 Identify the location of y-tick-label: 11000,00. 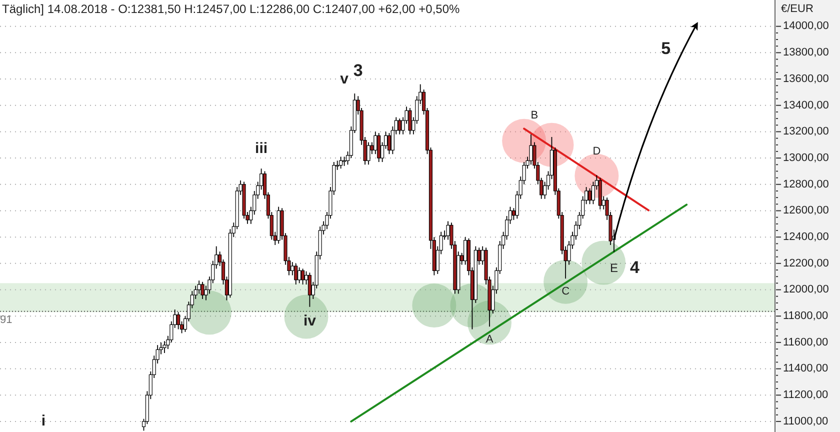
(805, 421).